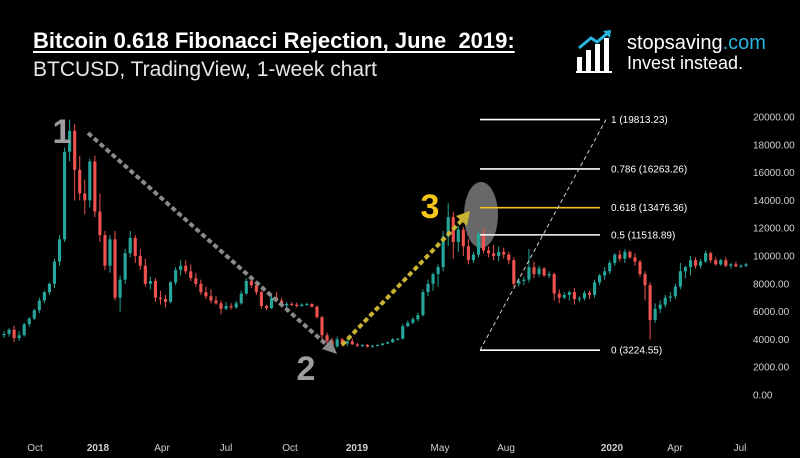 This screenshot has height=458, width=800. I want to click on y-tick-label: 20000.00, so click(774, 118).